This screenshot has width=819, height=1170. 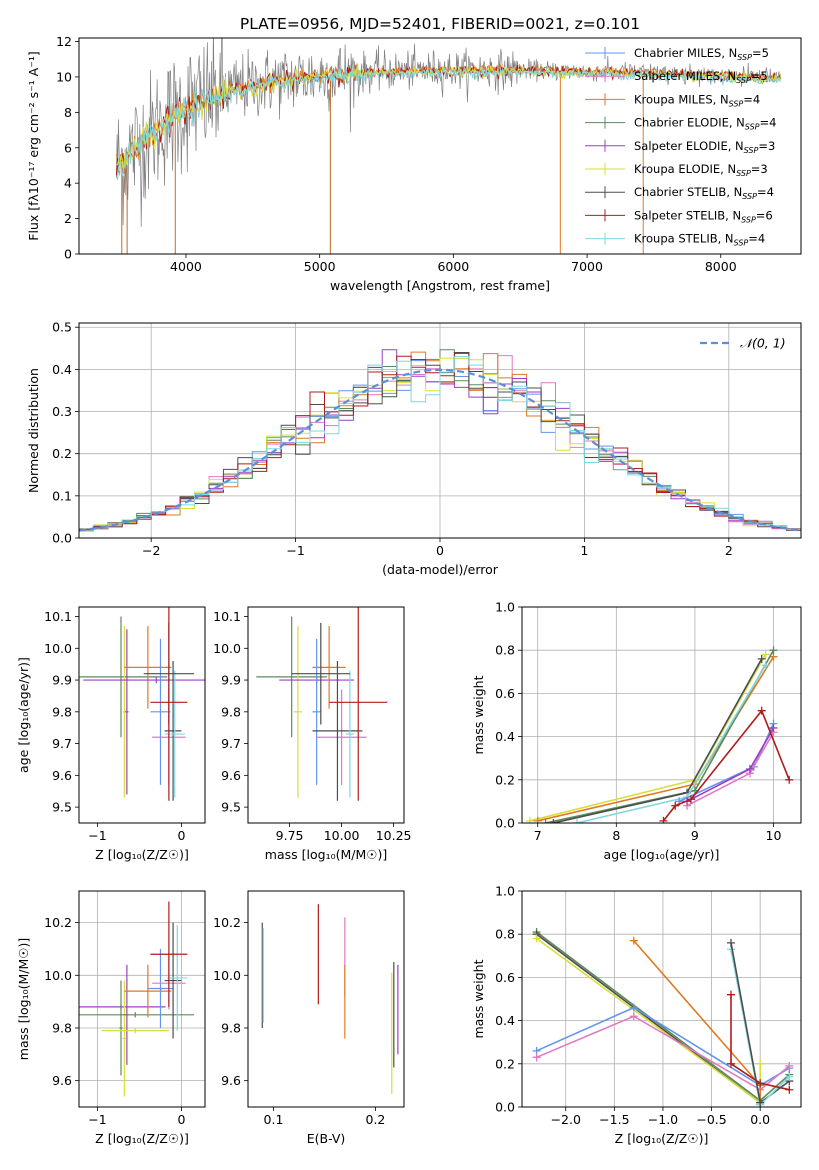 I want to click on legend-label: Salpeter ELODIE, NSSP=3, so click(x=704, y=147).